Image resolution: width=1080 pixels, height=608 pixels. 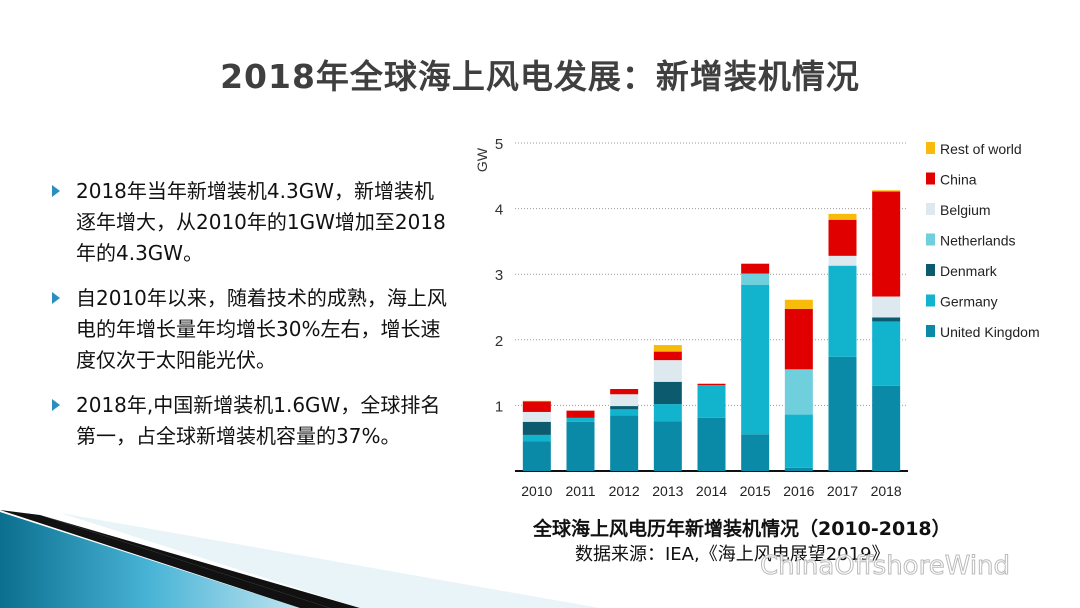 What do you see at coordinates (732, 554) in the screenshot?
I see `chart-source: 数据来源：IEA,《海上风电展望2019》` at bounding box center [732, 554].